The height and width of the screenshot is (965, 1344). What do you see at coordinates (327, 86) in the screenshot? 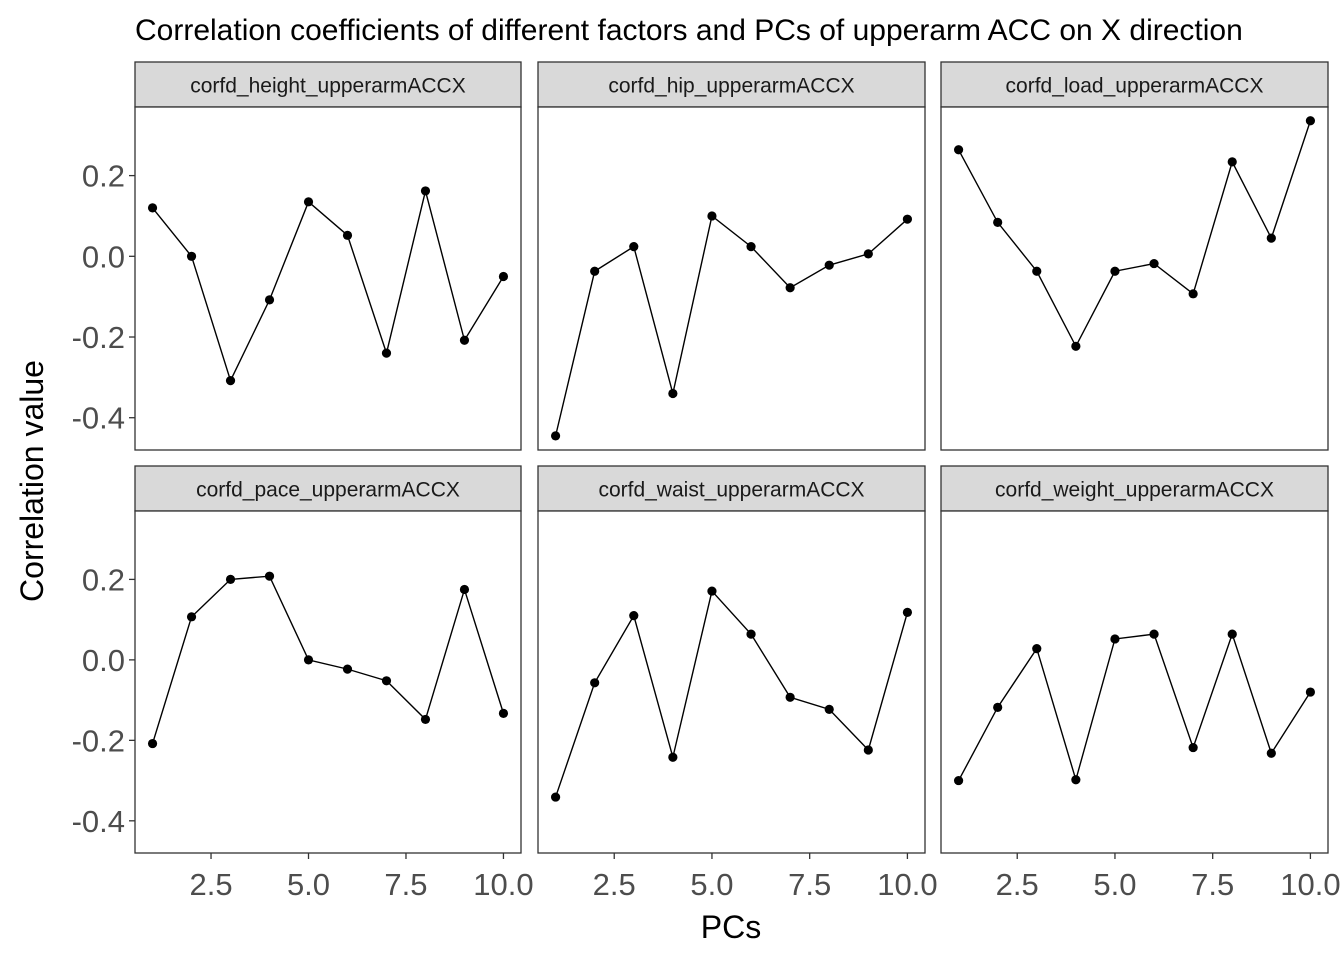
I see `facet-strip-label: corfd_height_upperarmACCX` at bounding box center [327, 86].